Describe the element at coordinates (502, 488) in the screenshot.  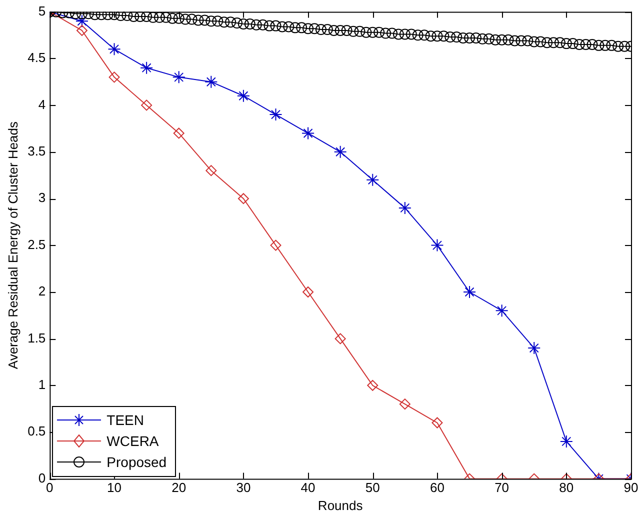
I see `x-tick-label: 70` at that location.